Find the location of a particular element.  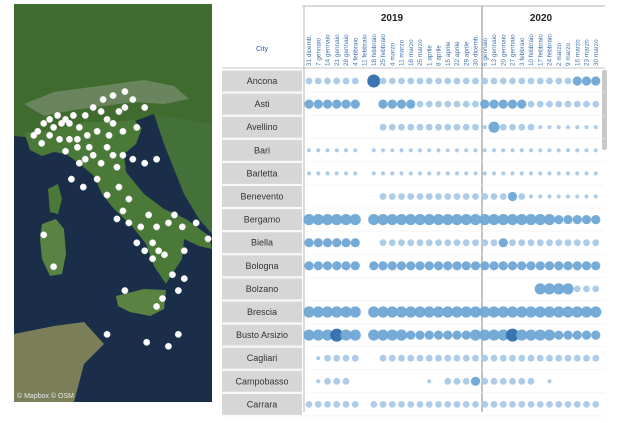

city-label: Cagliari is located at coordinates (262, 358).